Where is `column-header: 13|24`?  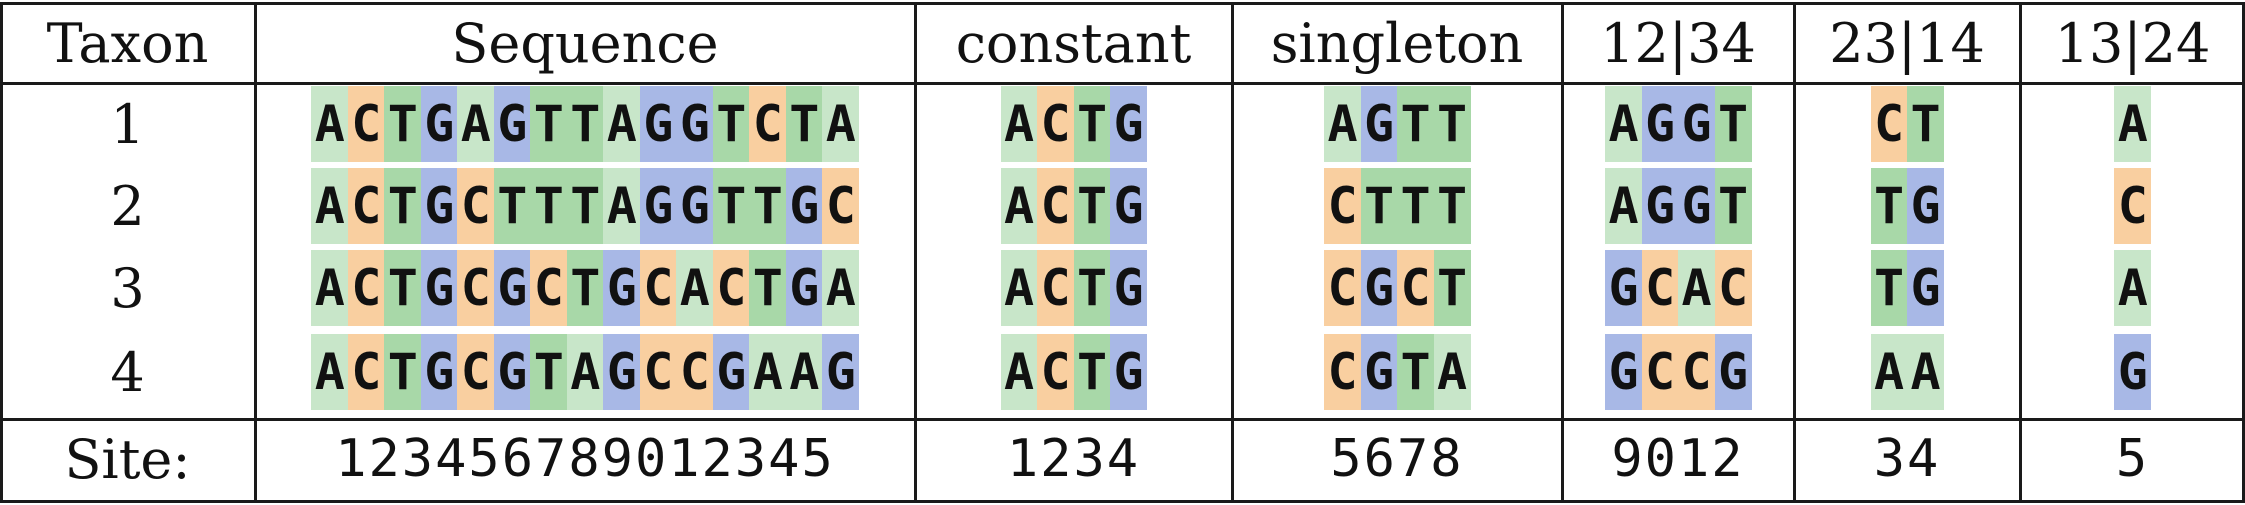 column-header: 13|24 is located at coordinates (2132, 43).